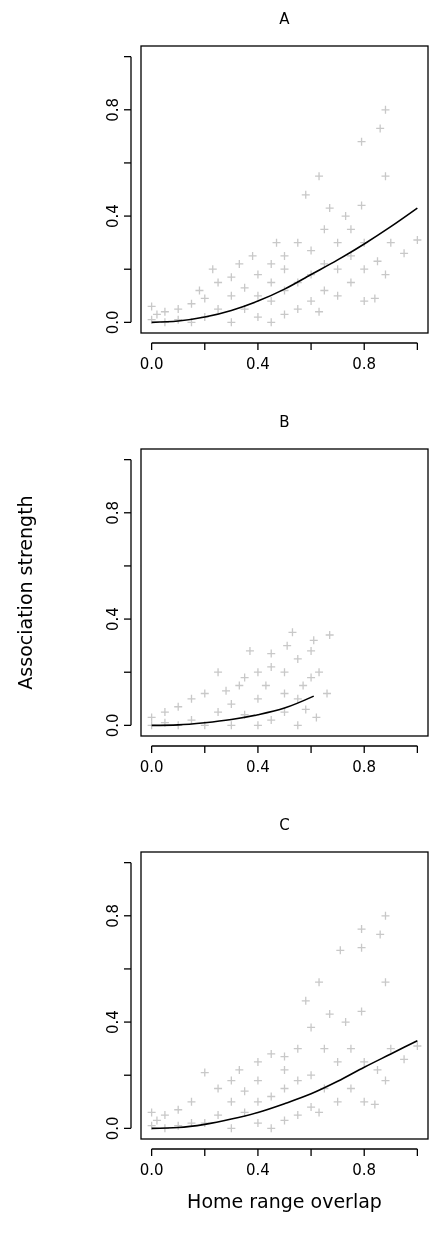 The width and height of the screenshot is (429, 1236). What do you see at coordinates (285, 19) in the screenshot?
I see `chart-title: A` at bounding box center [285, 19].